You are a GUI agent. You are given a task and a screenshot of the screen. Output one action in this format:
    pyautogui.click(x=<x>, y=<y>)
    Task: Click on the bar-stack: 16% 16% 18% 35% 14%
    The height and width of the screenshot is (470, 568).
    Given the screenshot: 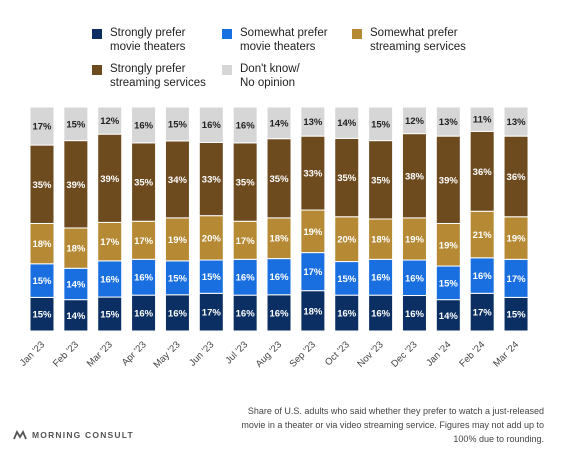 What is the action you would take?
    pyautogui.click(x=279, y=219)
    